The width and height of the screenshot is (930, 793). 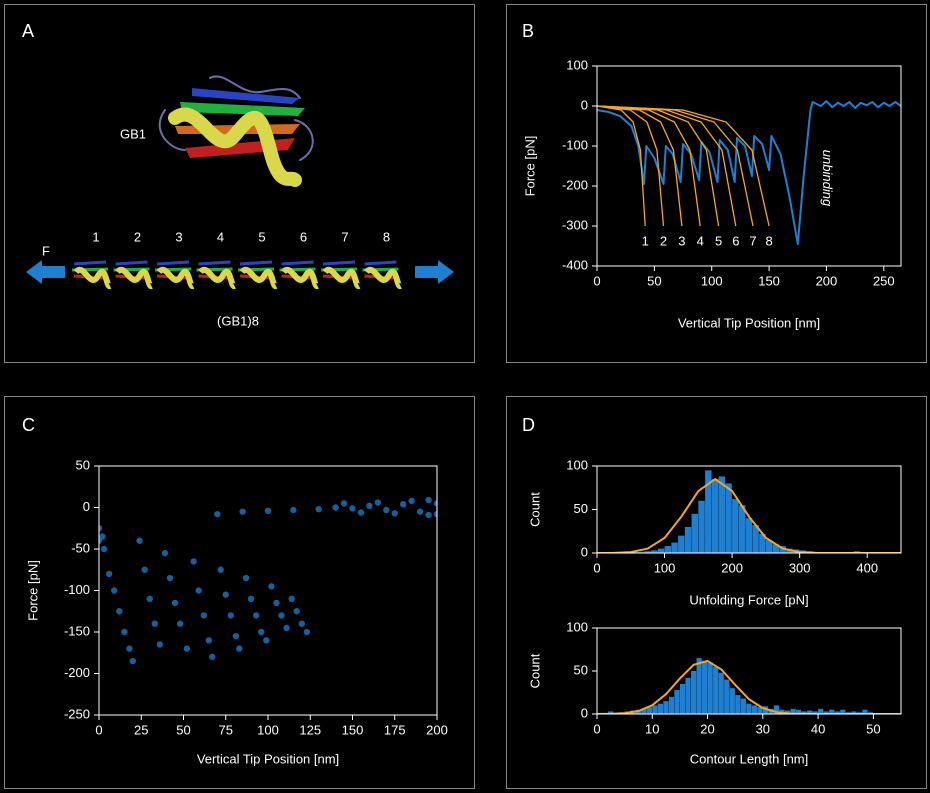 I want to click on x-tick-label: 400, so click(x=867, y=567).